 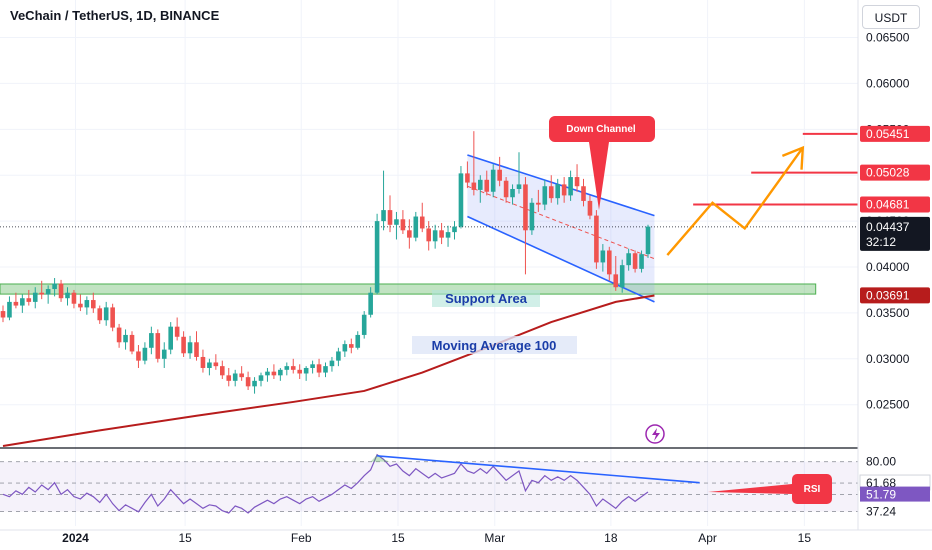 I want to click on price-axis-bg, so click(x=895, y=275).